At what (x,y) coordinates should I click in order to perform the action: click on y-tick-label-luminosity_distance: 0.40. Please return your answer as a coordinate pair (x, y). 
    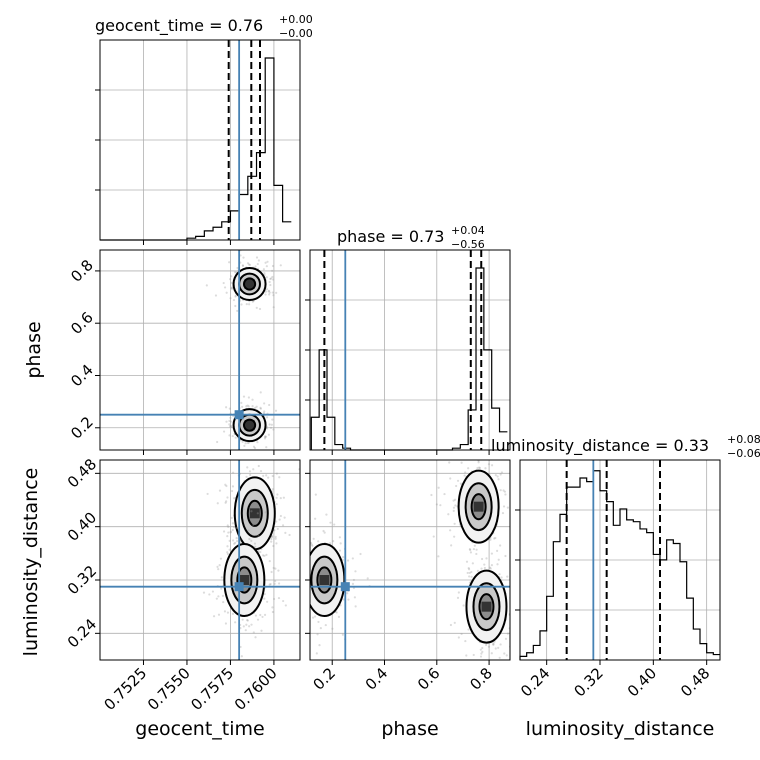
    Looking at the image, I should click on (82, 526).